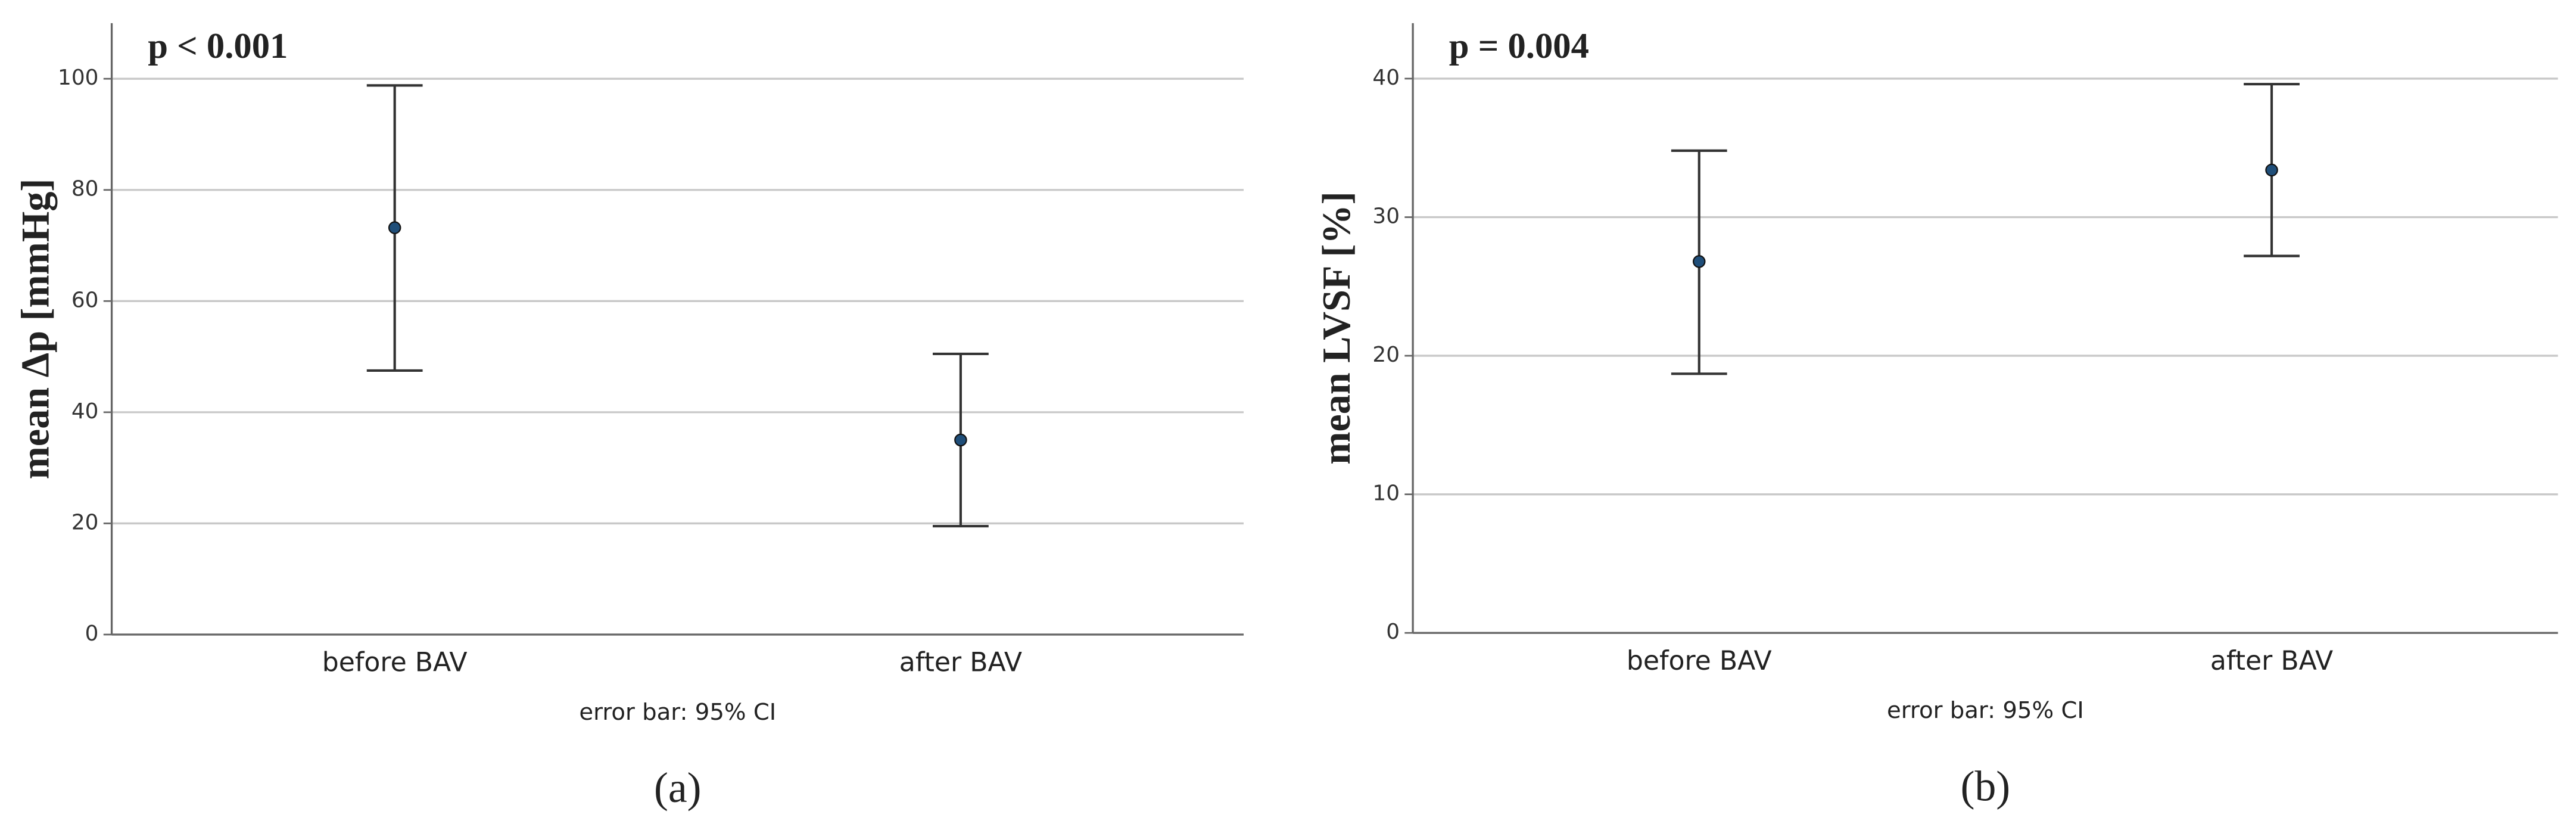  Describe the element at coordinates (1986, 786) in the screenshot. I see `panel-label: (b)` at that location.